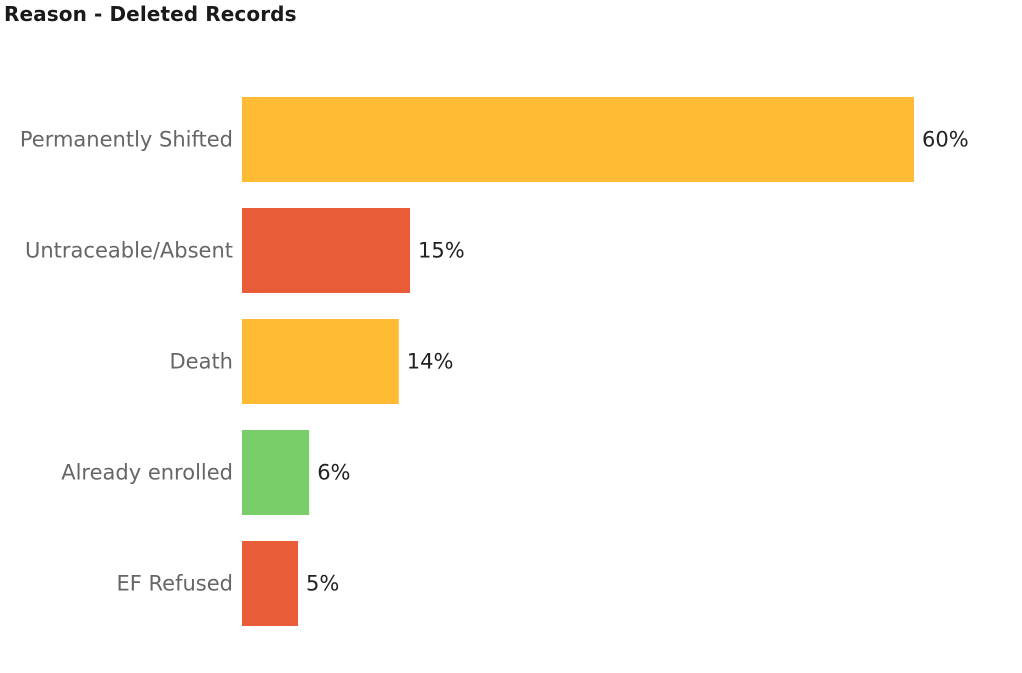 The width and height of the screenshot is (1022, 673). What do you see at coordinates (430, 362) in the screenshot?
I see `value-label-2: 14%` at bounding box center [430, 362].